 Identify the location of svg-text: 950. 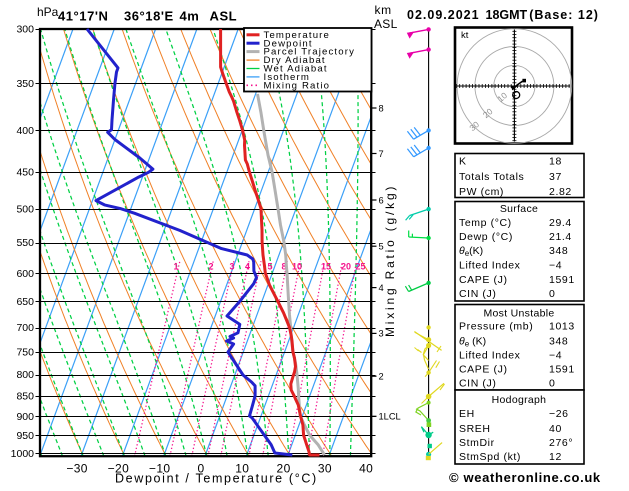
(25, 436).